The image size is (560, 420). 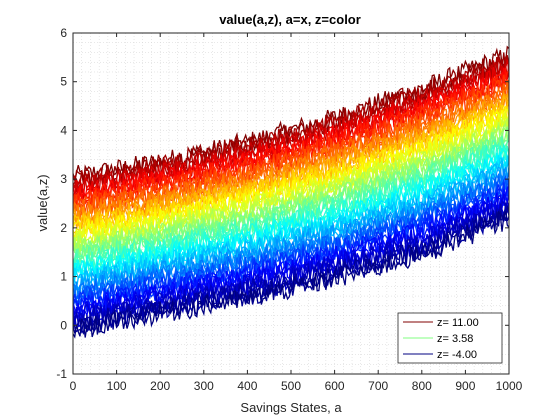 What do you see at coordinates (465, 386) in the screenshot?
I see `x-tick-label: 900` at bounding box center [465, 386].